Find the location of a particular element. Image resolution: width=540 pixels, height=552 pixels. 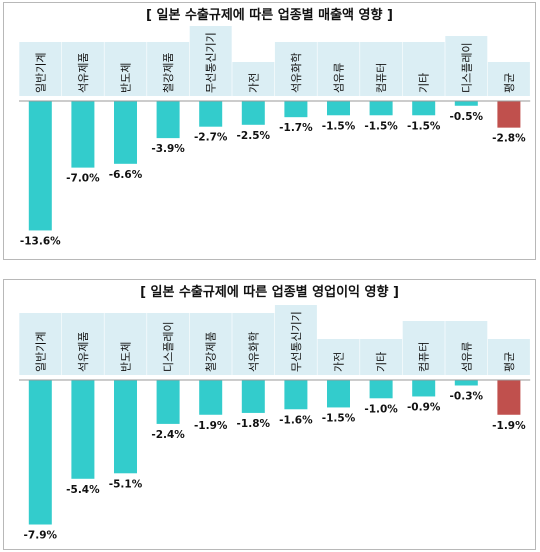

value-label: -3.9% is located at coordinates (168, 149).